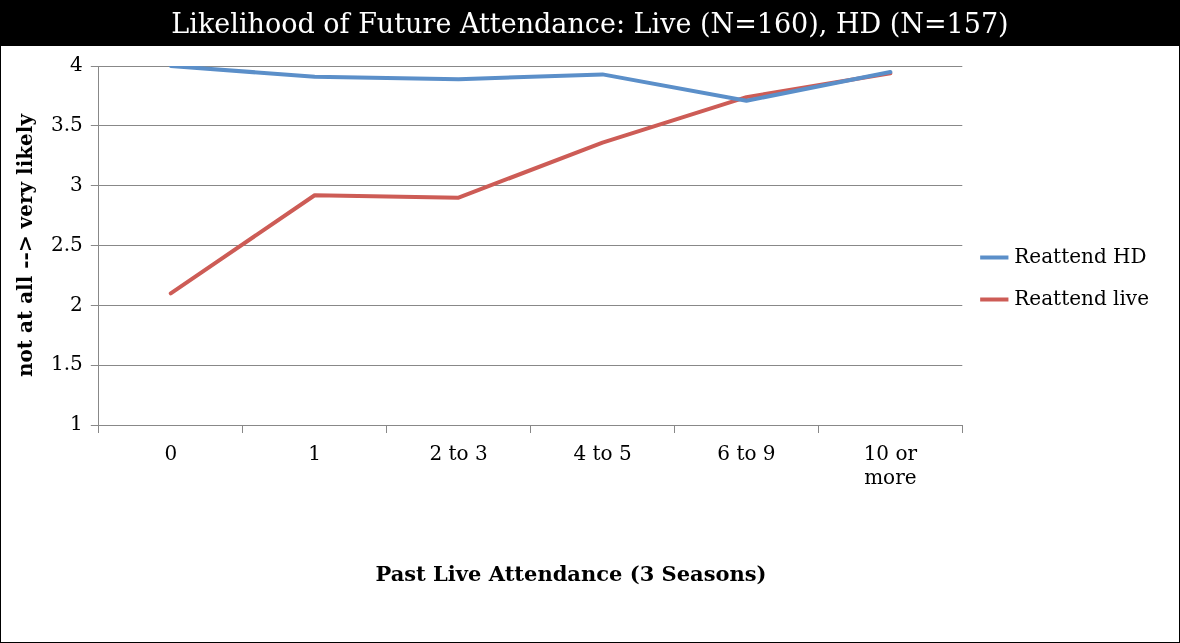  What do you see at coordinates (171, 453) in the screenshot?
I see `x-tick-label: 0` at bounding box center [171, 453].